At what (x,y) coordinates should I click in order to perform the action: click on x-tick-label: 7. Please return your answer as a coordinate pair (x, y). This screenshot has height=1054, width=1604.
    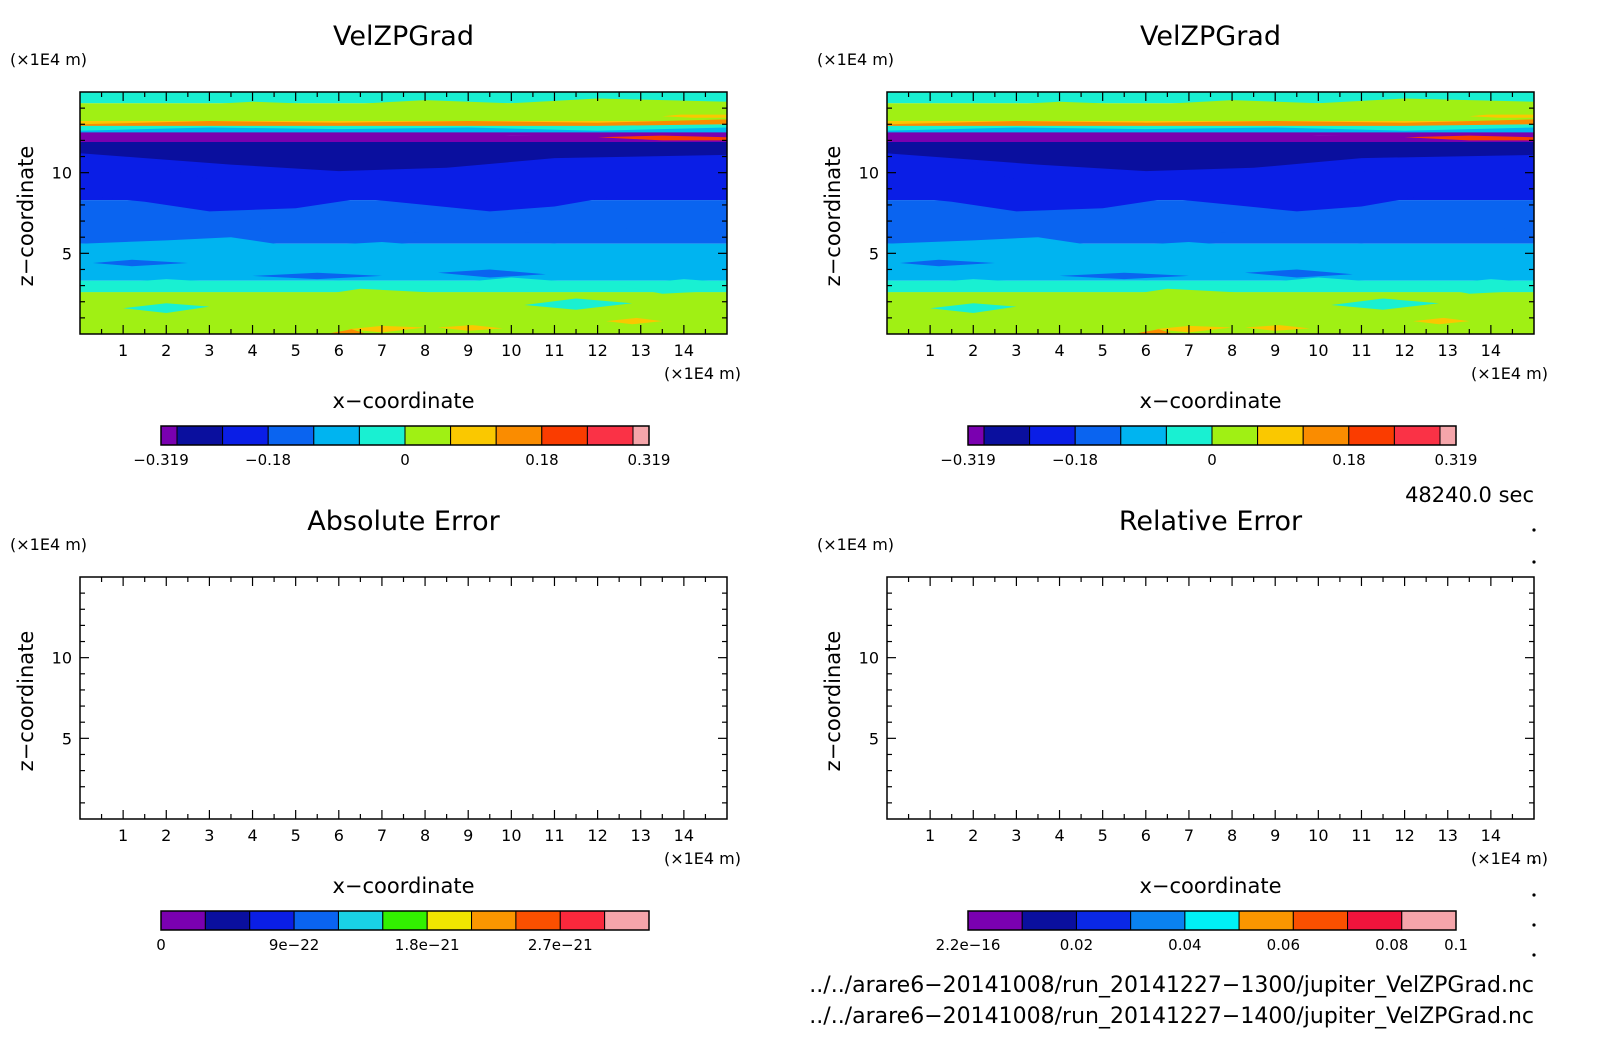
    Looking at the image, I should click on (1189, 350).